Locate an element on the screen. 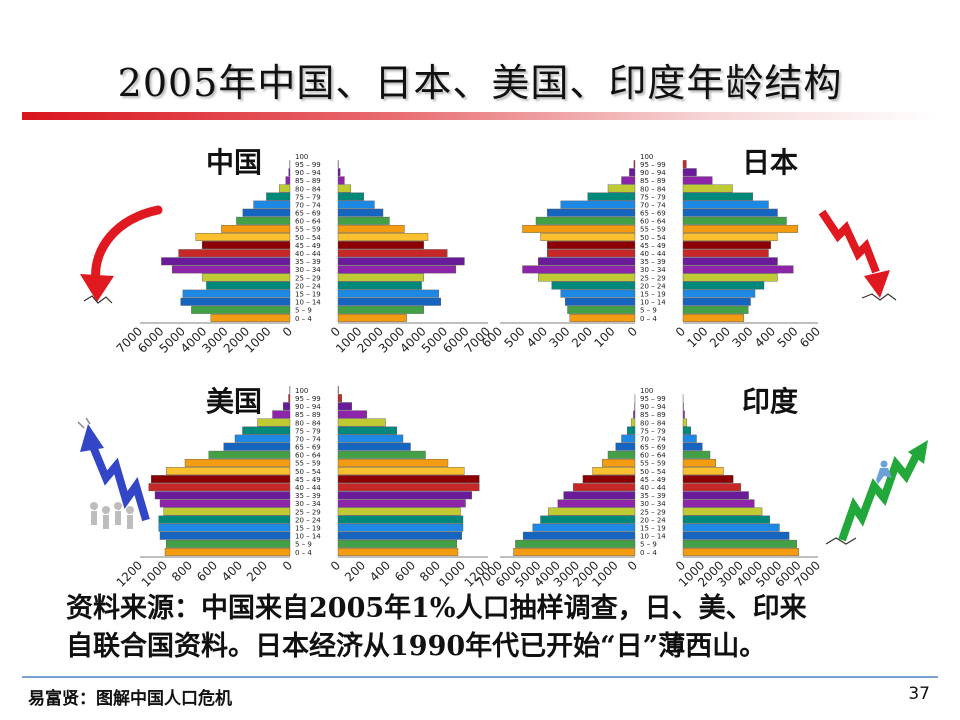 Image resolution: width=960 pixels, height=720 pixels. country-label: 中国 is located at coordinates (234, 162).